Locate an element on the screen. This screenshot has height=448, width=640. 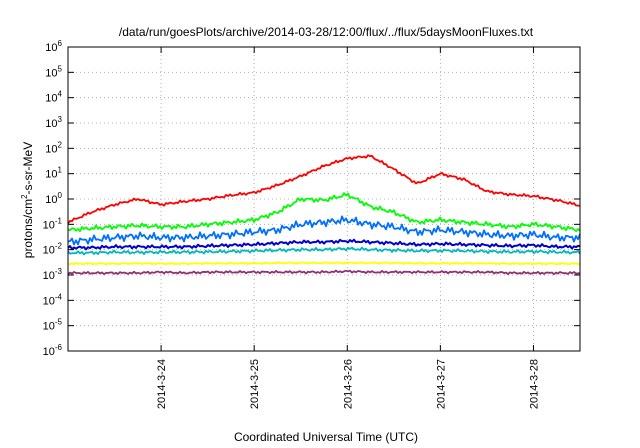
y-tick-label: 10⁶ is located at coordinates (53, 46).